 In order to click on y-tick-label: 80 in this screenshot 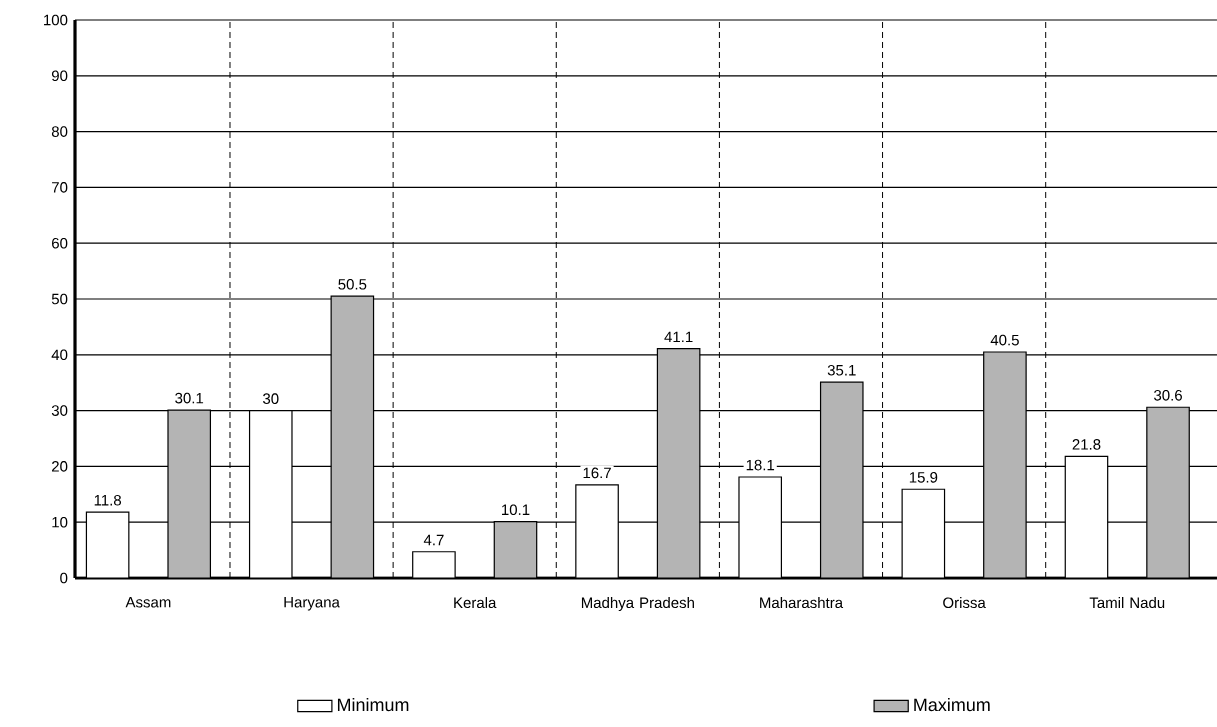, I will do `click(59, 131)`.